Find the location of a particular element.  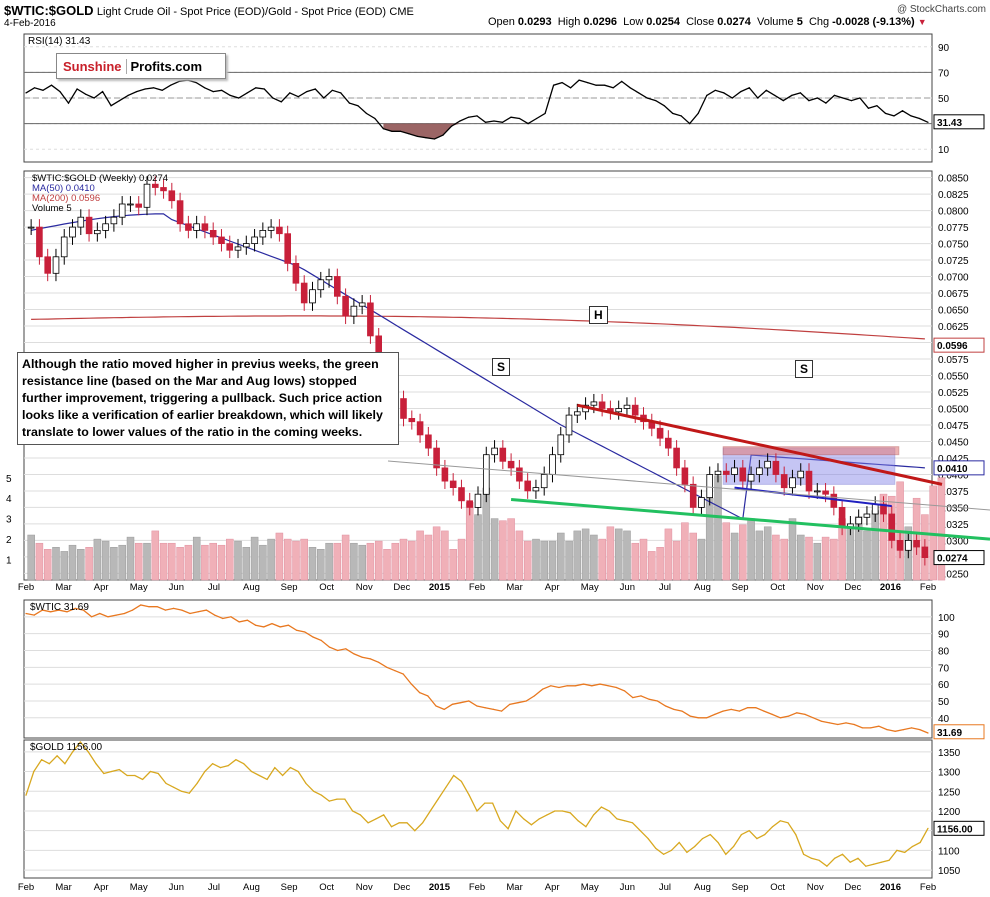

main-tick-label: 0.0725 is located at coordinates (953, 261).